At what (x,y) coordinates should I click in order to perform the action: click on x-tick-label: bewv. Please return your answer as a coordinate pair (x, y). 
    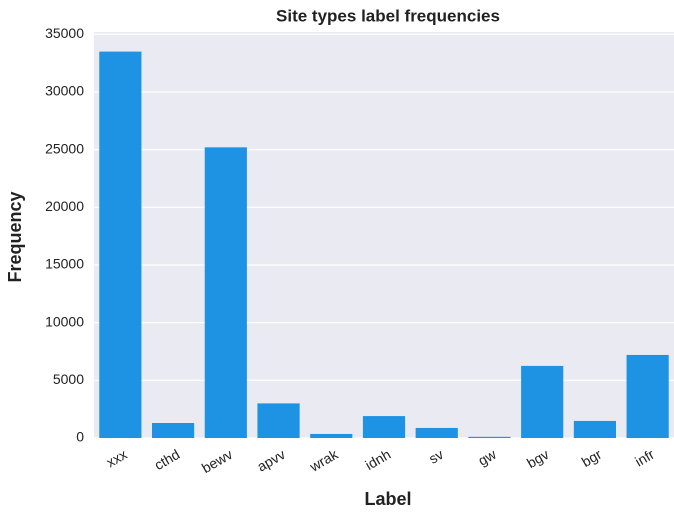
    Looking at the image, I should click on (217, 461).